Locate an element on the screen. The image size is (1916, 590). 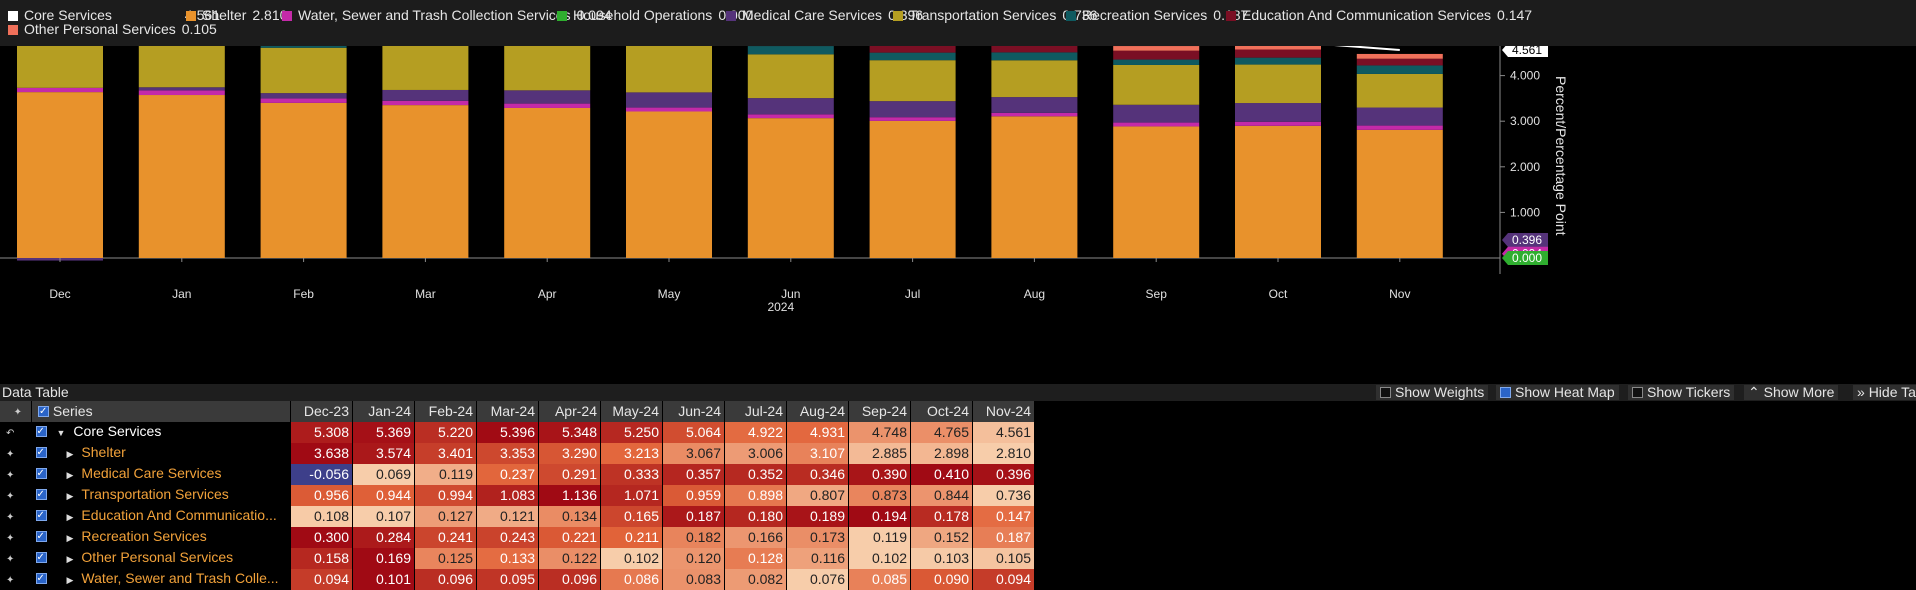
value-cell: 0.107 is located at coordinates (384, 516).